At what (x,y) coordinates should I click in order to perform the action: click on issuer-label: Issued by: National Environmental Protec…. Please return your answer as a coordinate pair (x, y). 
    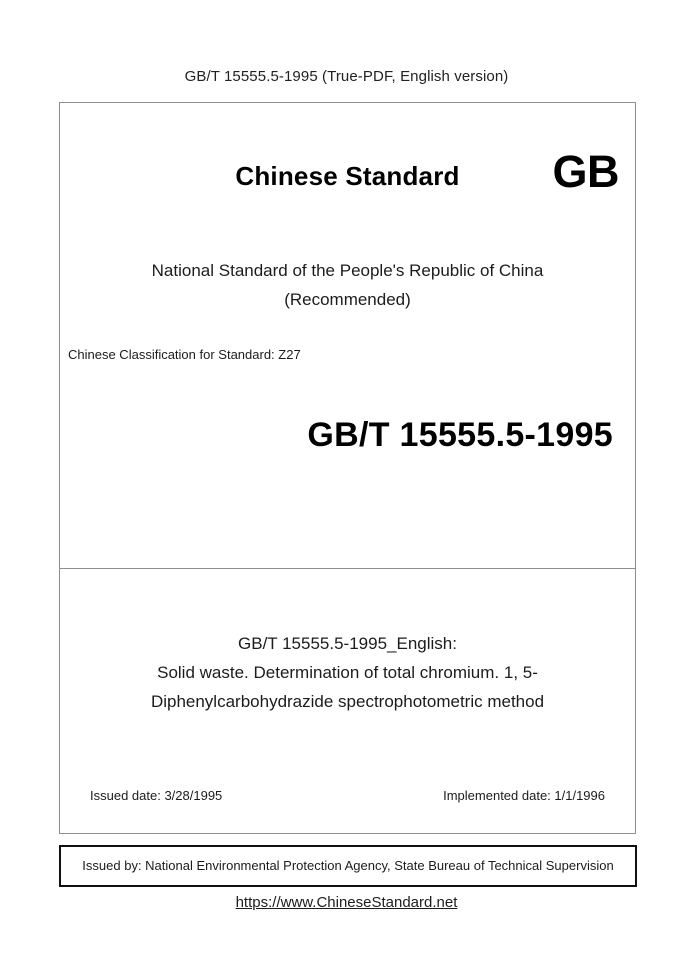
    Looking at the image, I should click on (348, 865).